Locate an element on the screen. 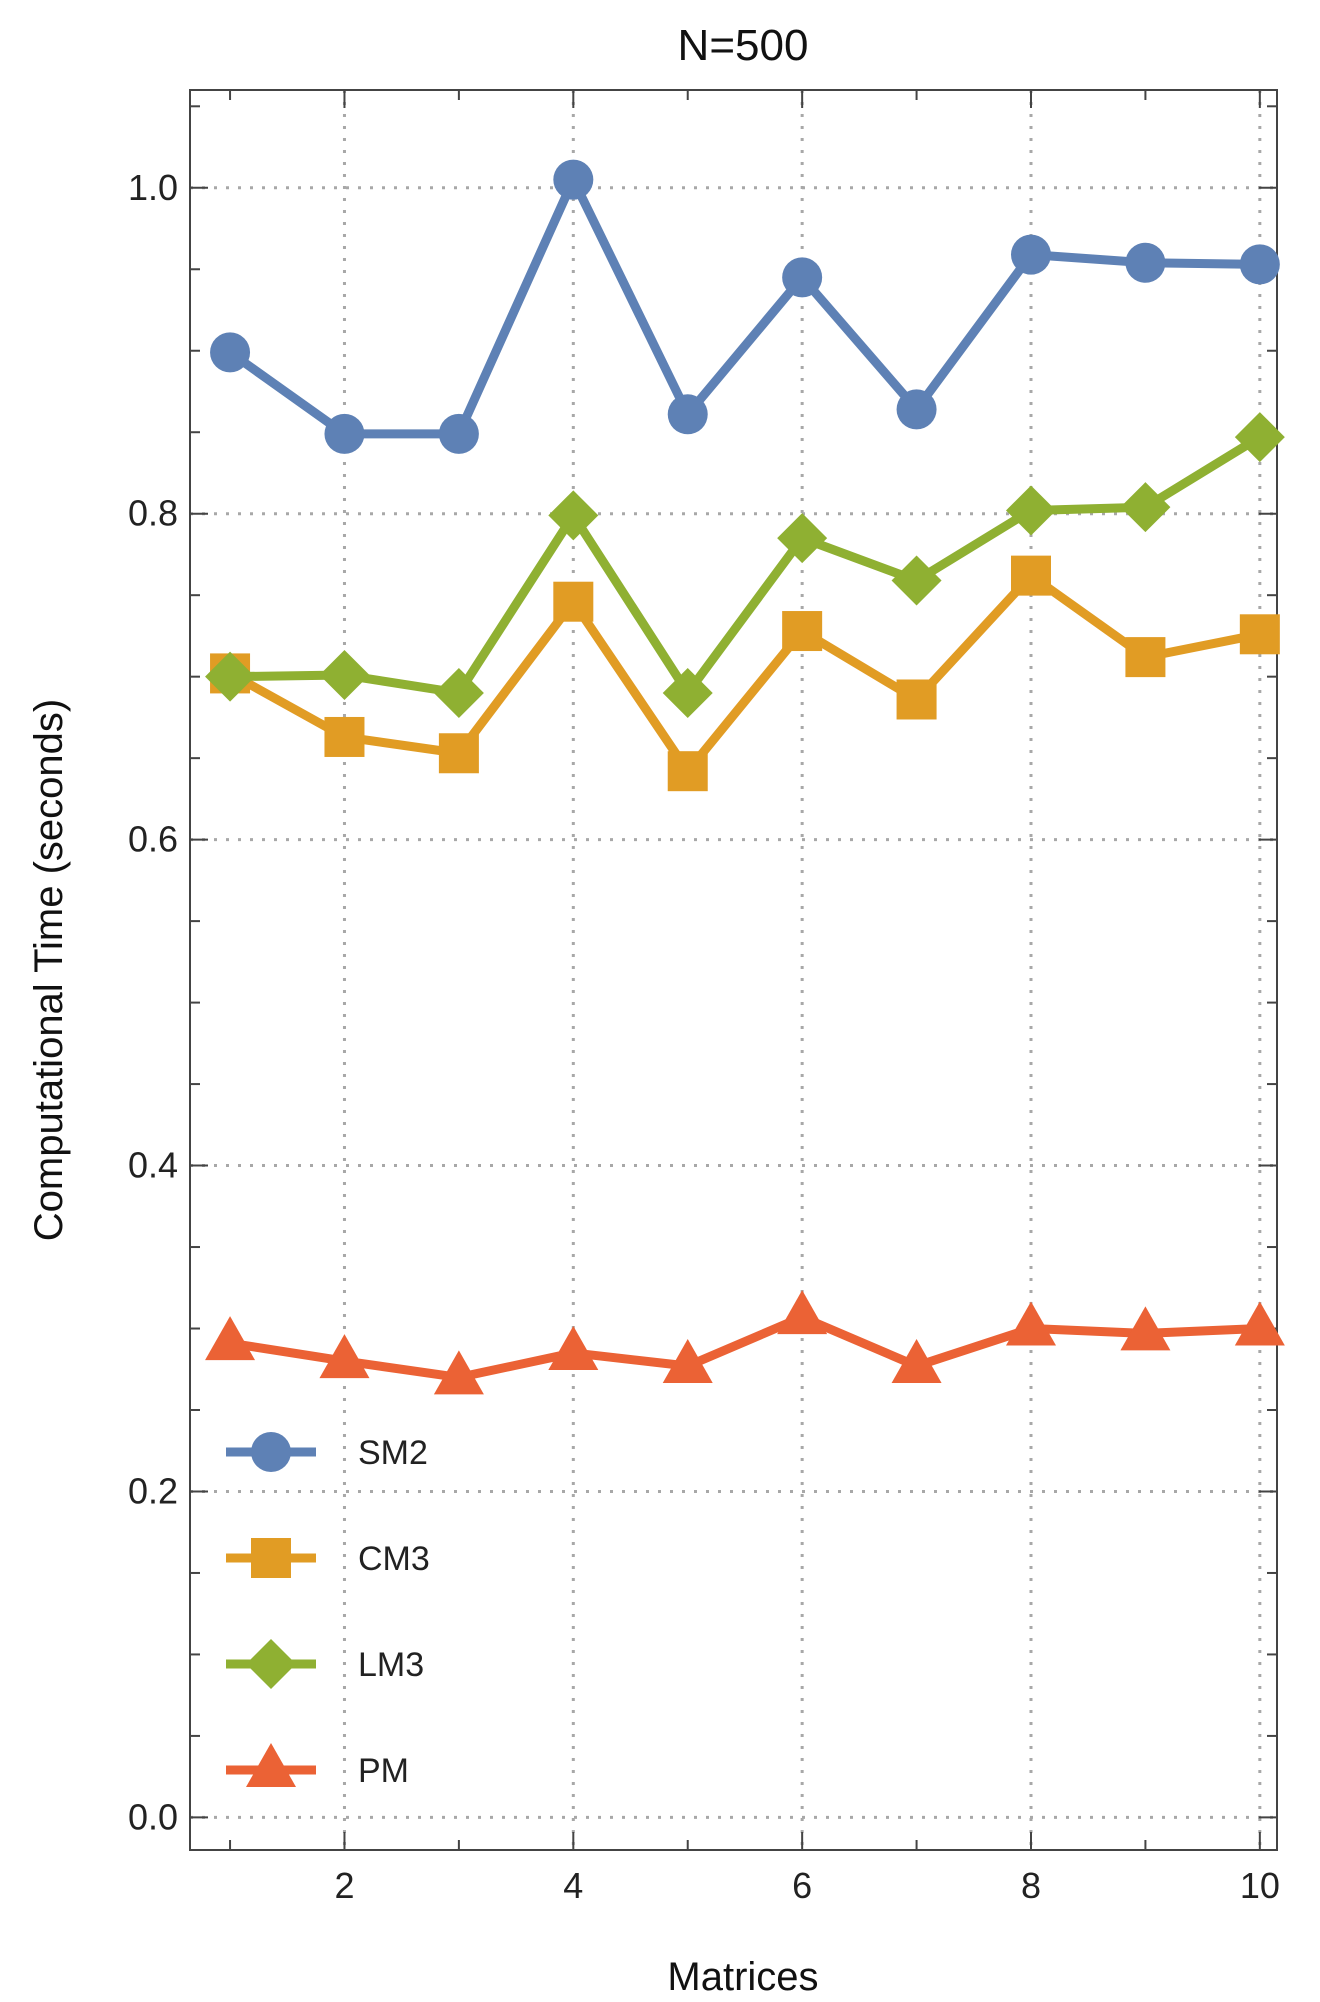  y-tick-label-0.0: 0.0 is located at coordinates (153, 1816).